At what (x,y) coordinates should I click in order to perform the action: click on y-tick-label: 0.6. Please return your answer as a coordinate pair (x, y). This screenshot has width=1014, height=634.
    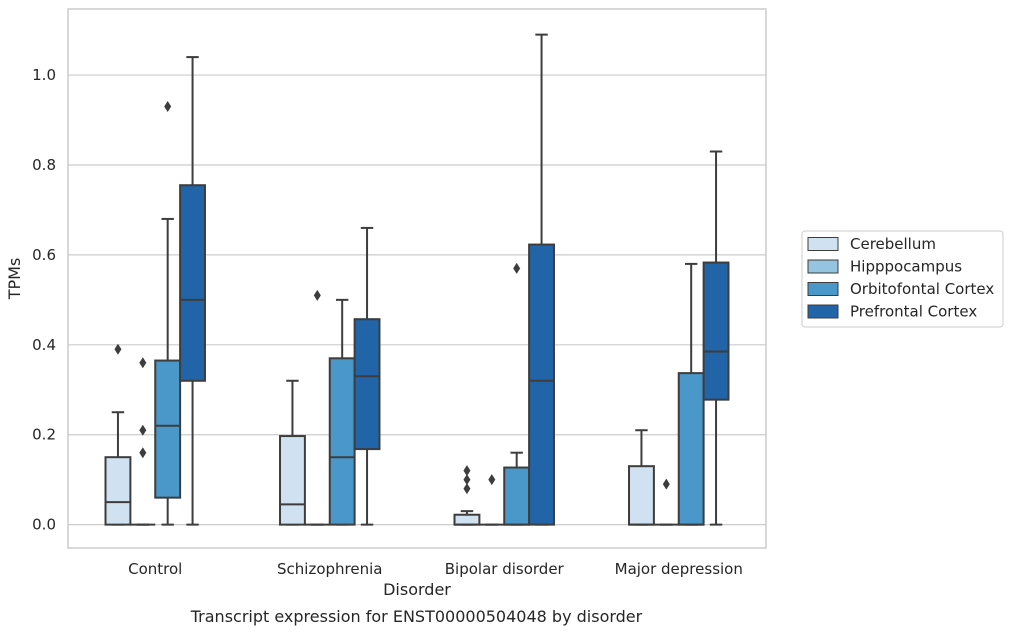
    Looking at the image, I should click on (44, 255).